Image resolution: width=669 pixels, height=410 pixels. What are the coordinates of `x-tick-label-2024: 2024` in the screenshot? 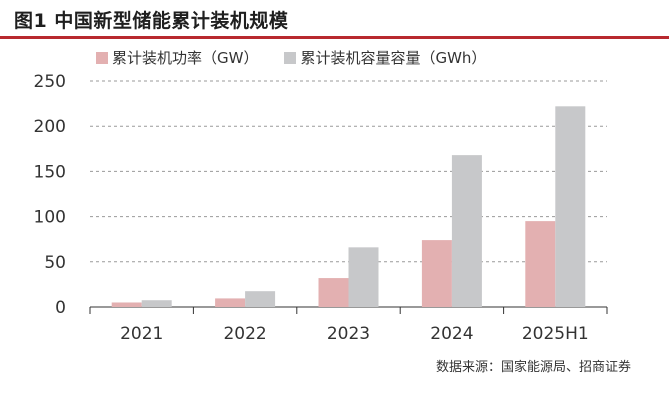 It's located at (451, 334).